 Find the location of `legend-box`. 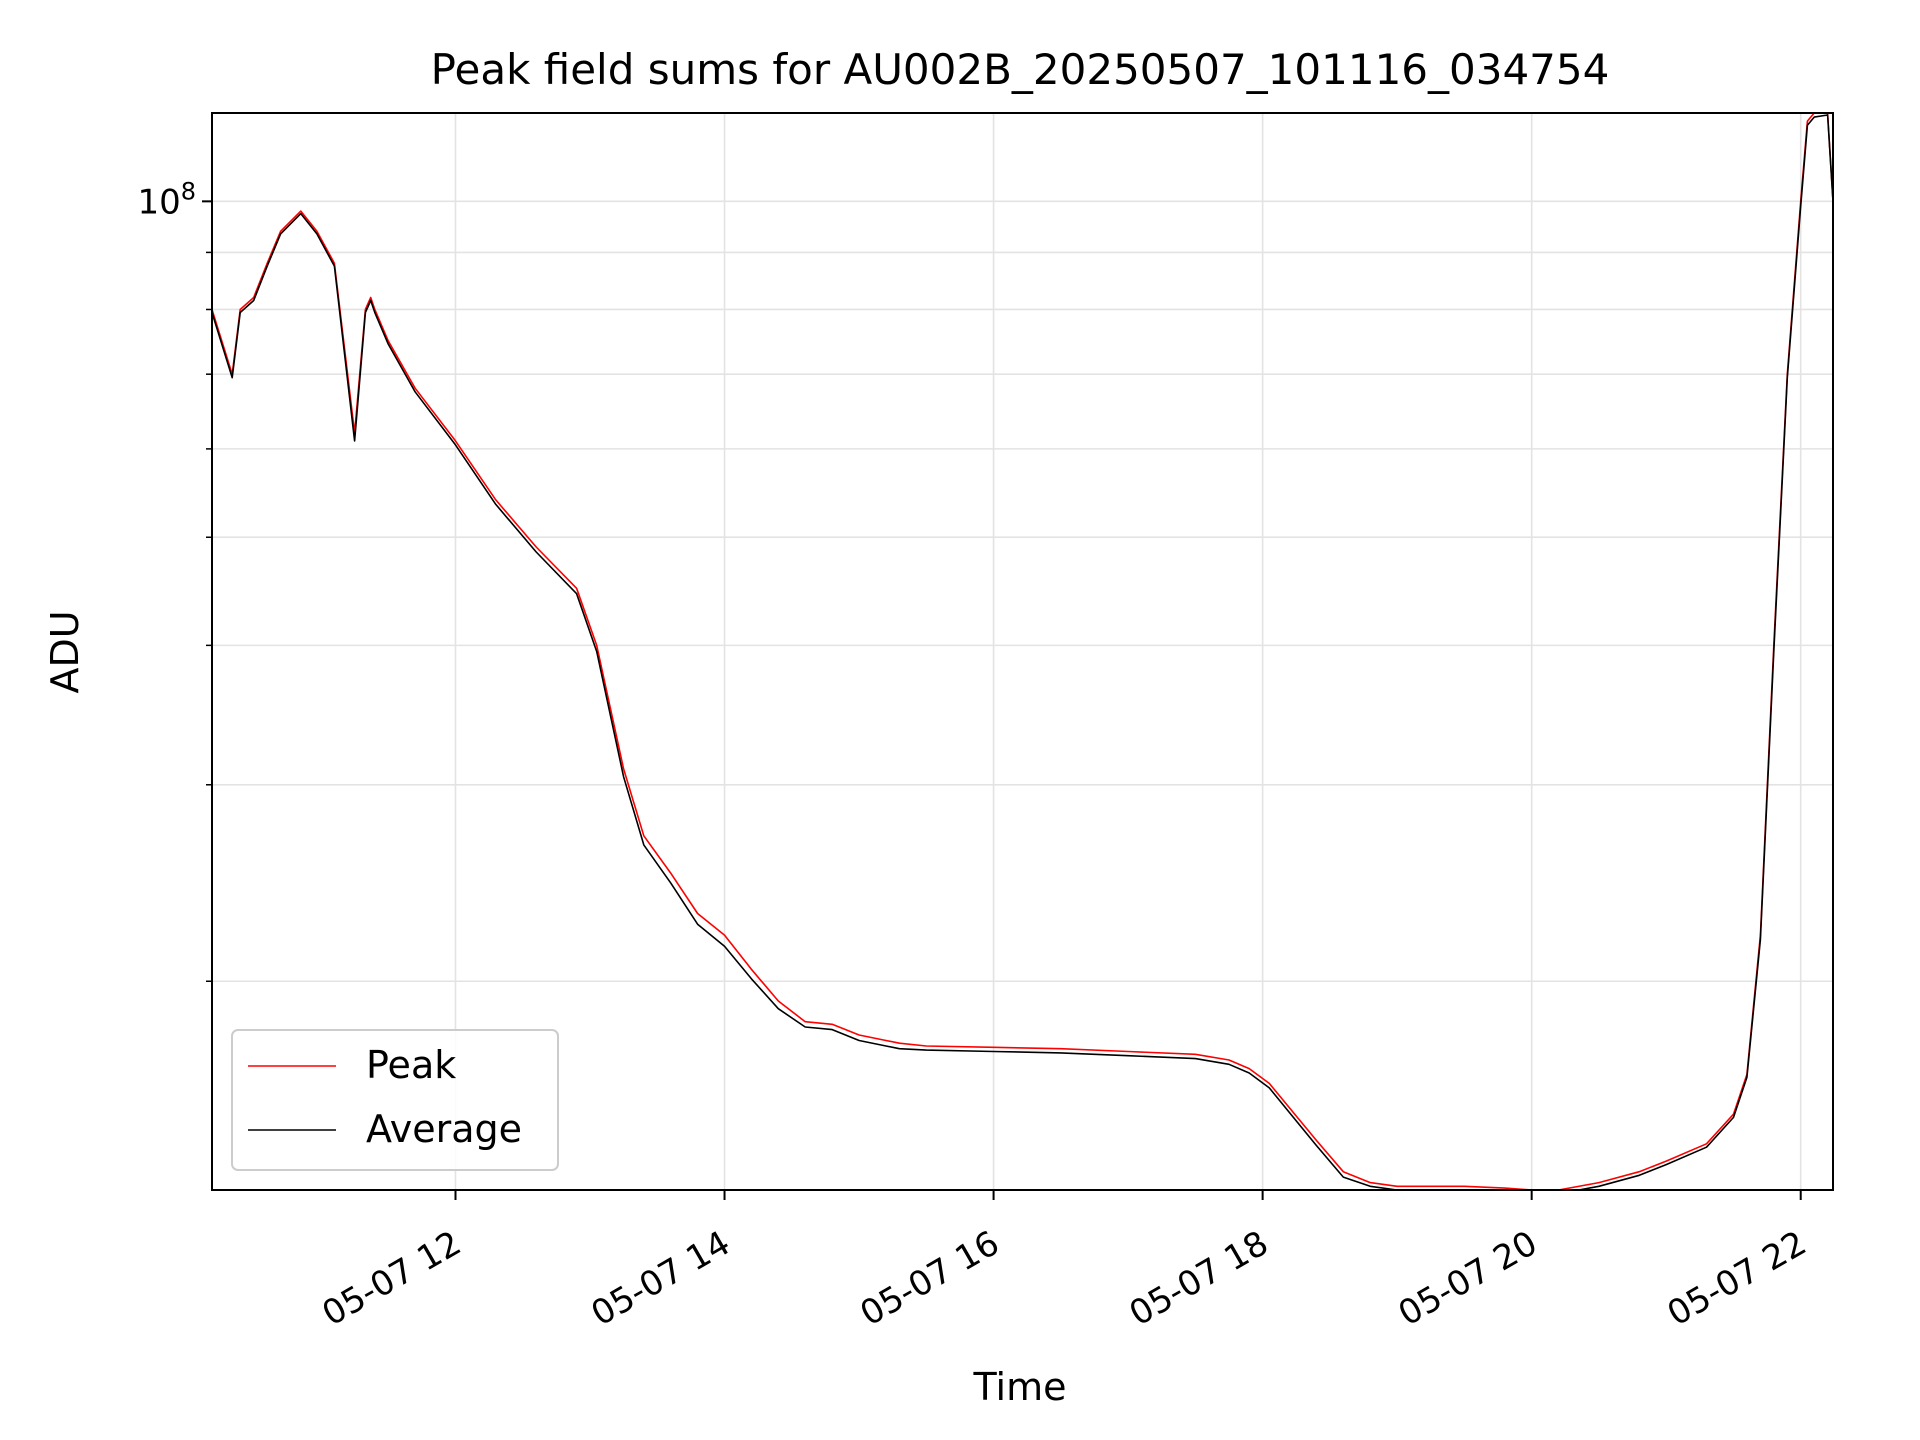

legend-box is located at coordinates (395, 1100).